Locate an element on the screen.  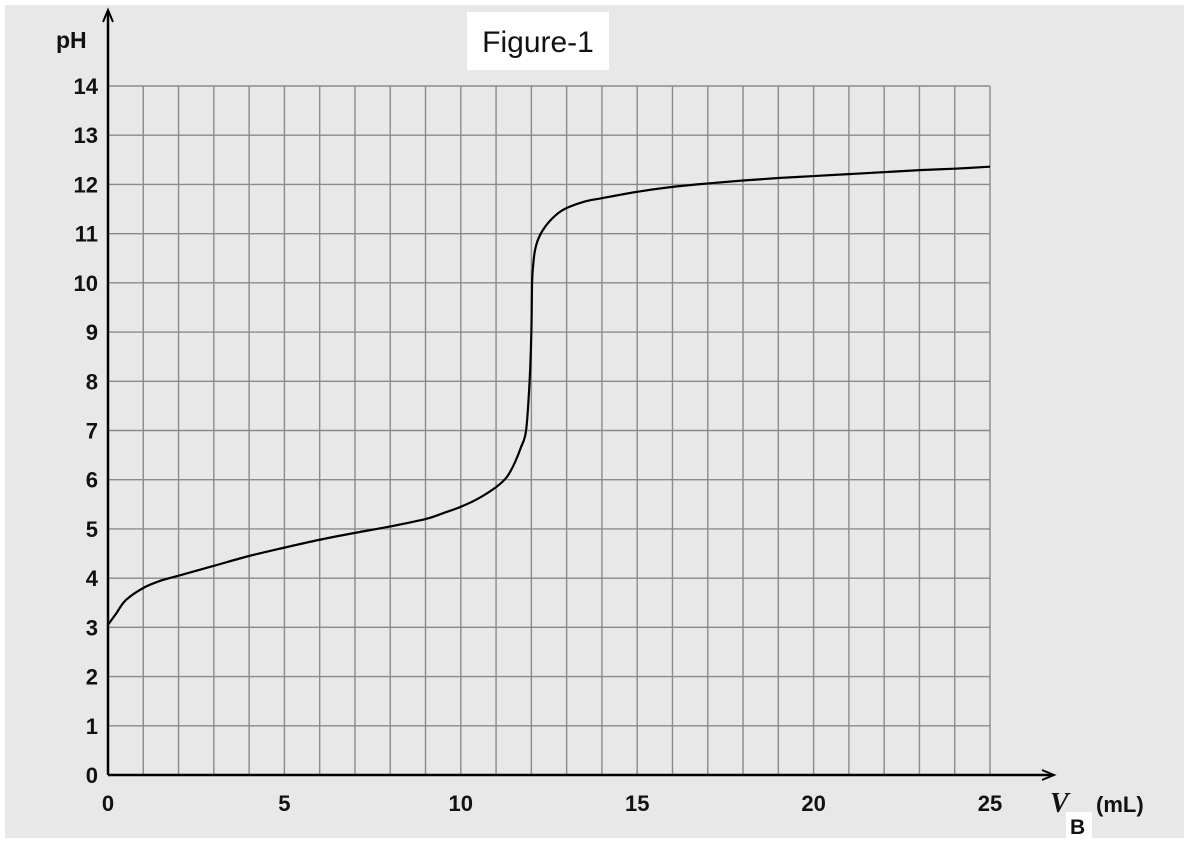
y-tick-label: 10 is located at coordinates (86, 283).